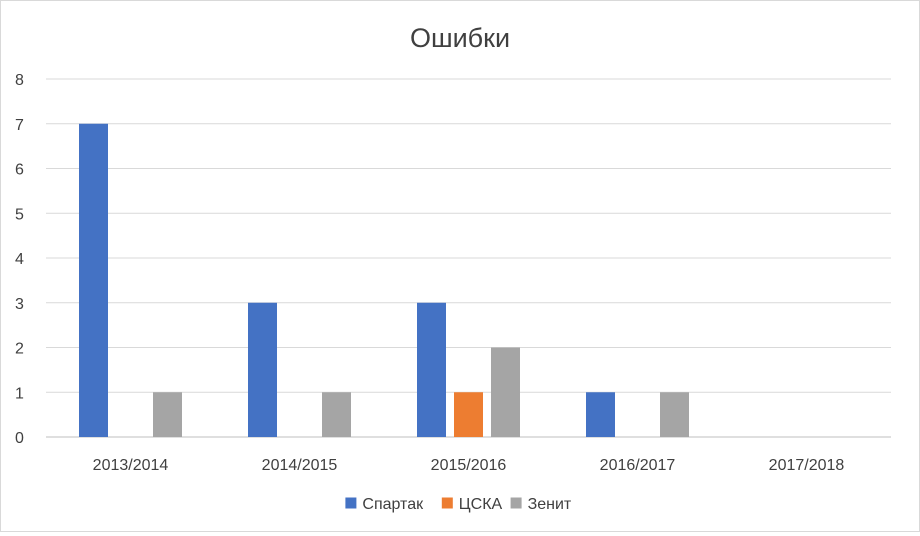 This screenshot has height=536, width=920. I want to click on y-tick-label: 6, so click(19, 170).